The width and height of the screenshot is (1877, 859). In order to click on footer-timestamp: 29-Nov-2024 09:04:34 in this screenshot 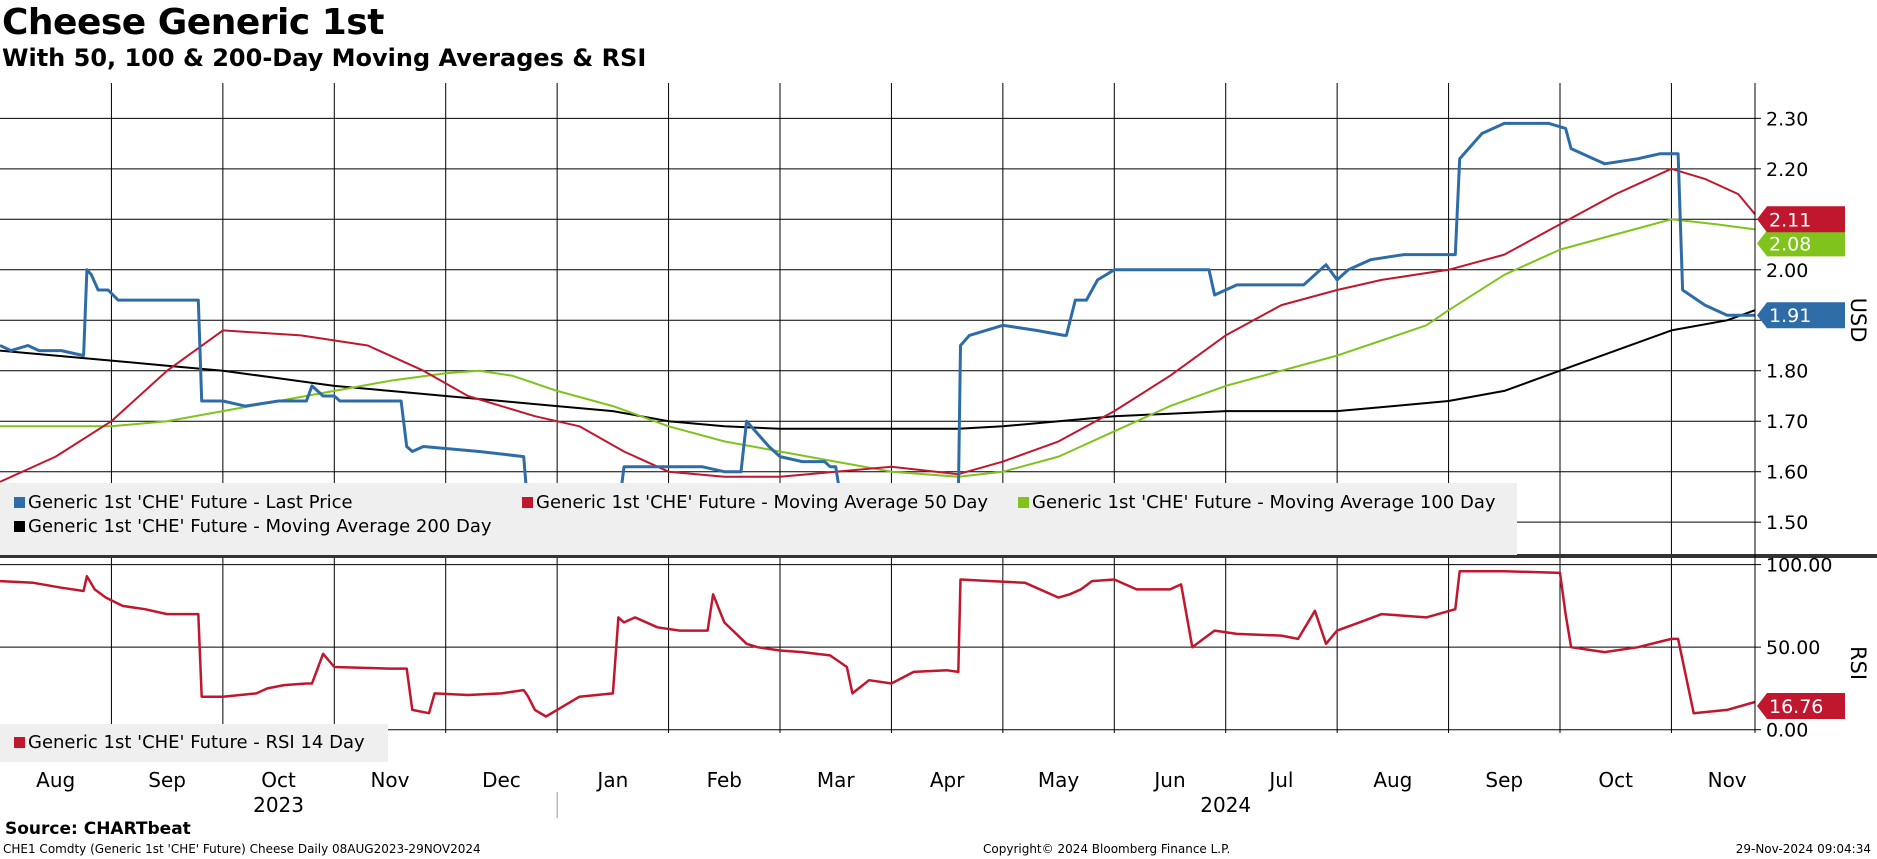, I will do `click(1803, 849)`.